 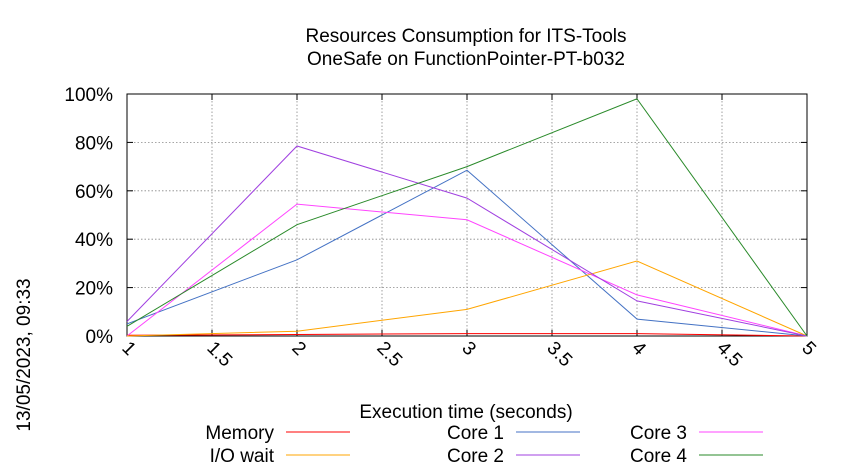 What do you see at coordinates (638, 349) in the screenshot?
I see `x-tick-label: 4` at bounding box center [638, 349].